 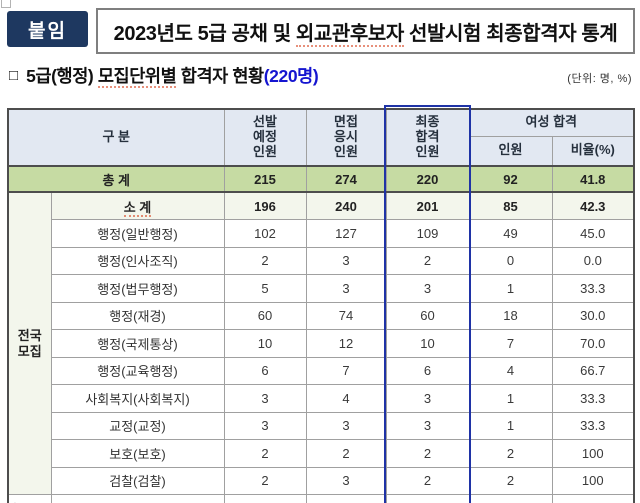 I want to click on total-value: 220, so click(x=427, y=179).